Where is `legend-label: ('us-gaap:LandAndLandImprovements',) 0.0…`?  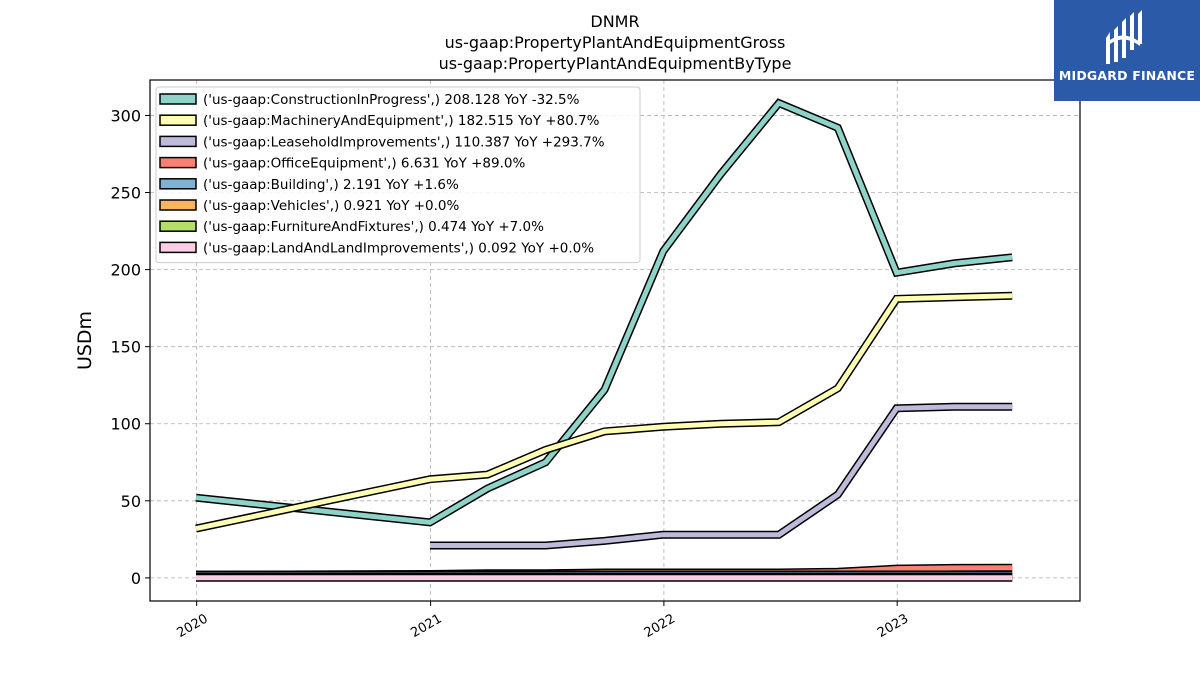 legend-label: ('us-gaap:LandAndLandImprovements',) 0.0… is located at coordinates (398, 248).